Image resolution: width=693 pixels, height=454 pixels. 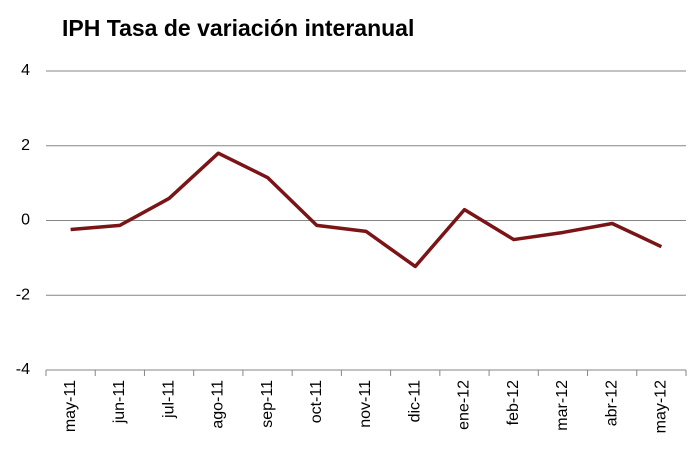 What do you see at coordinates (611, 403) in the screenshot?
I see `x-tick-label: abr-12` at bounding box center [611, 403].